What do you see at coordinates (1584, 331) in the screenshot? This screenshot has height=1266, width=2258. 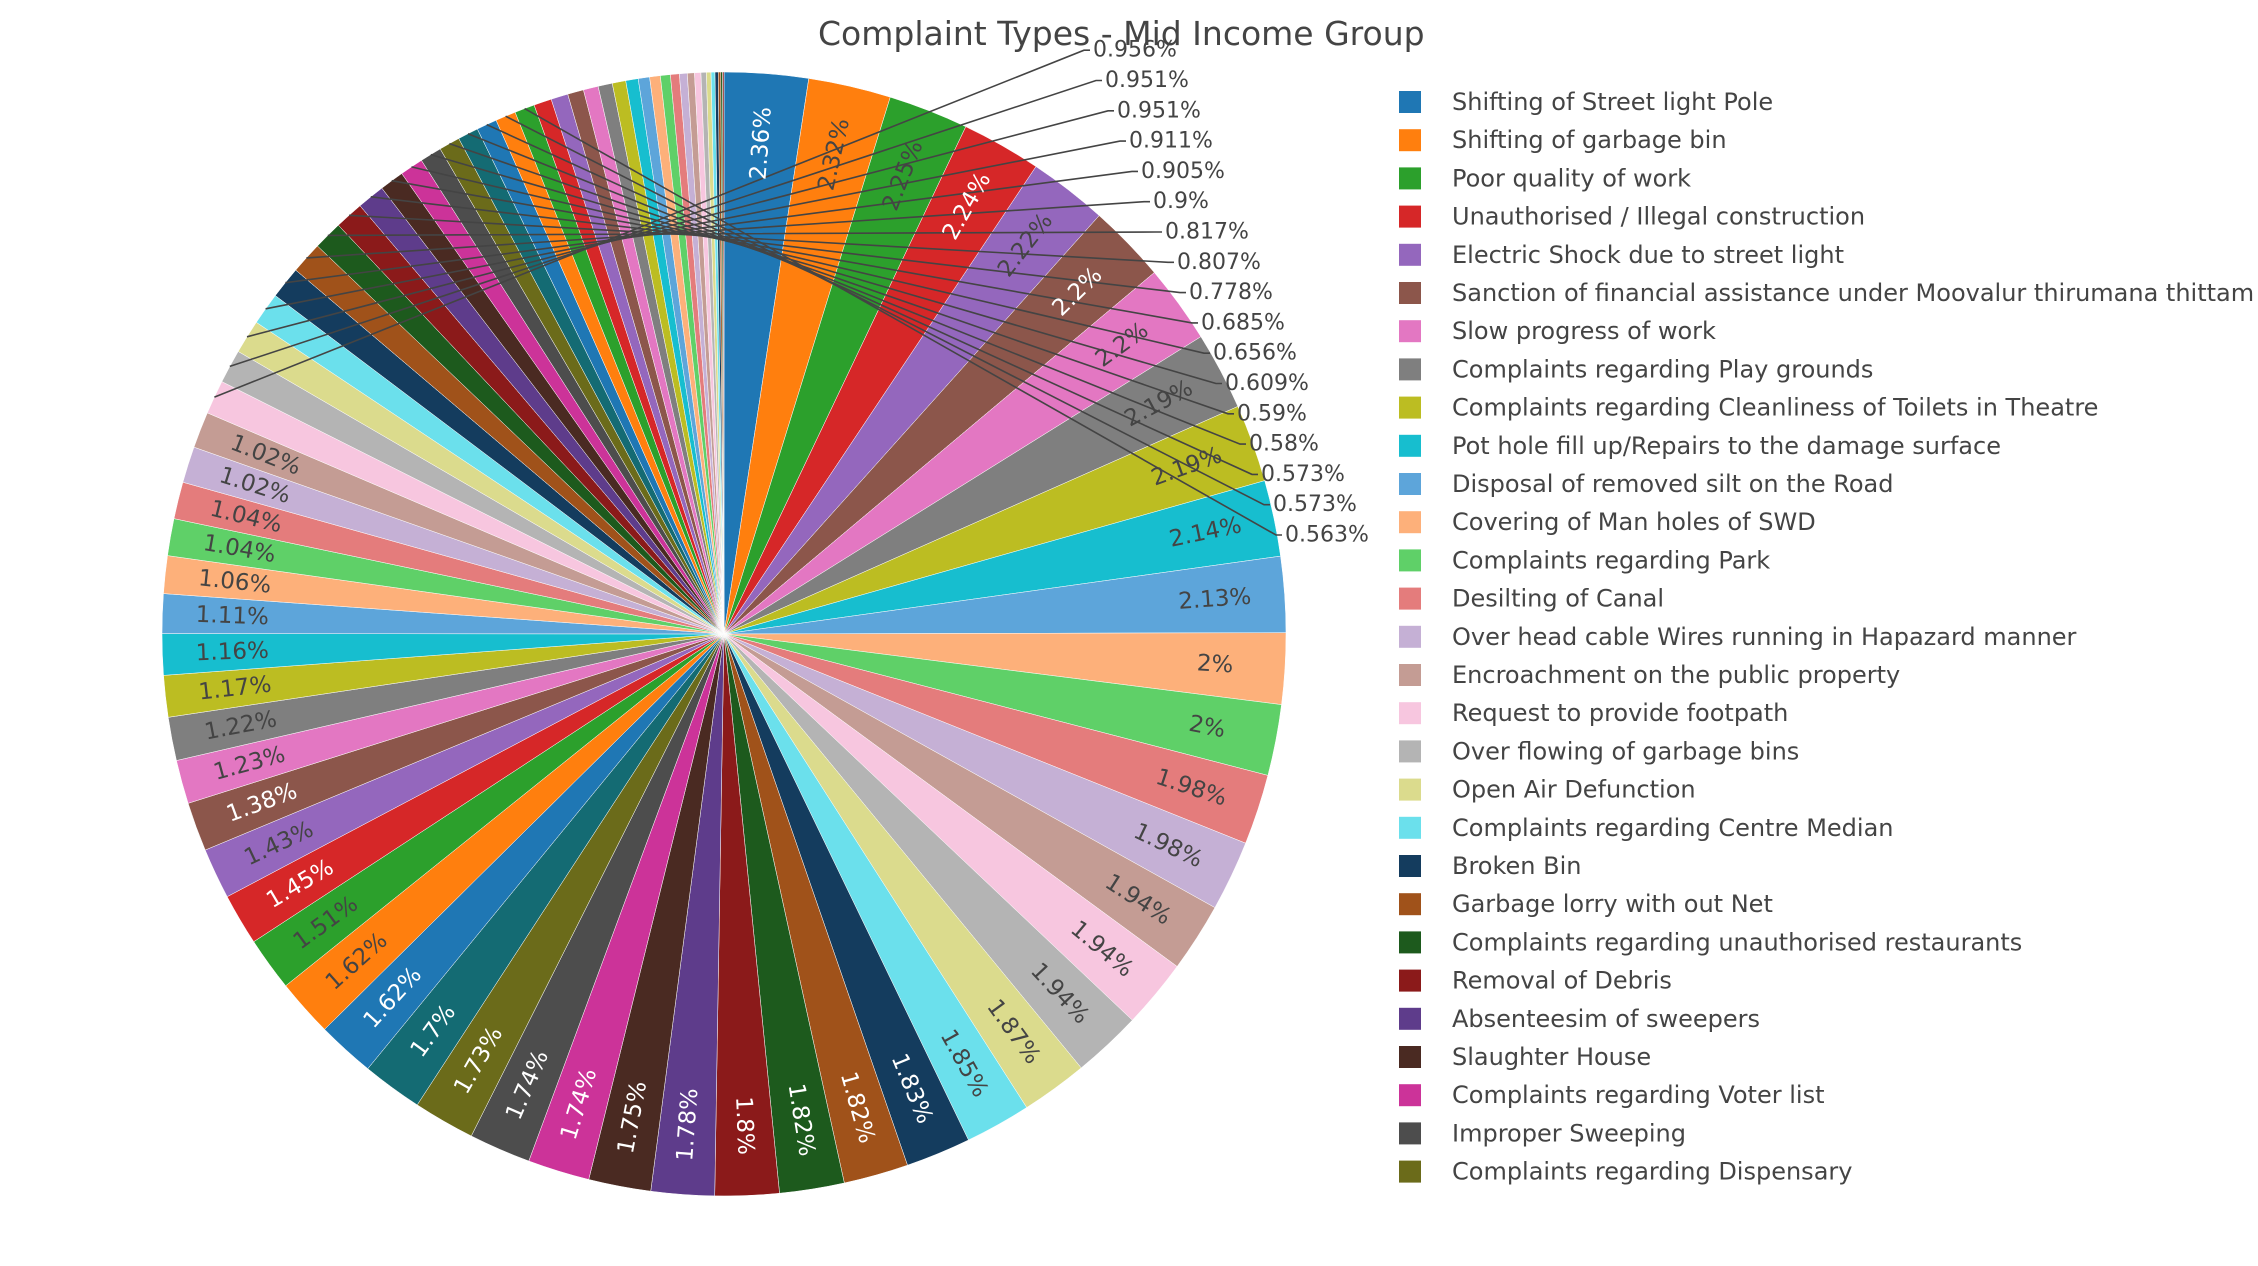 I see `legend-entry-label: Slow progress of work` at bounding box center [1584, 331].